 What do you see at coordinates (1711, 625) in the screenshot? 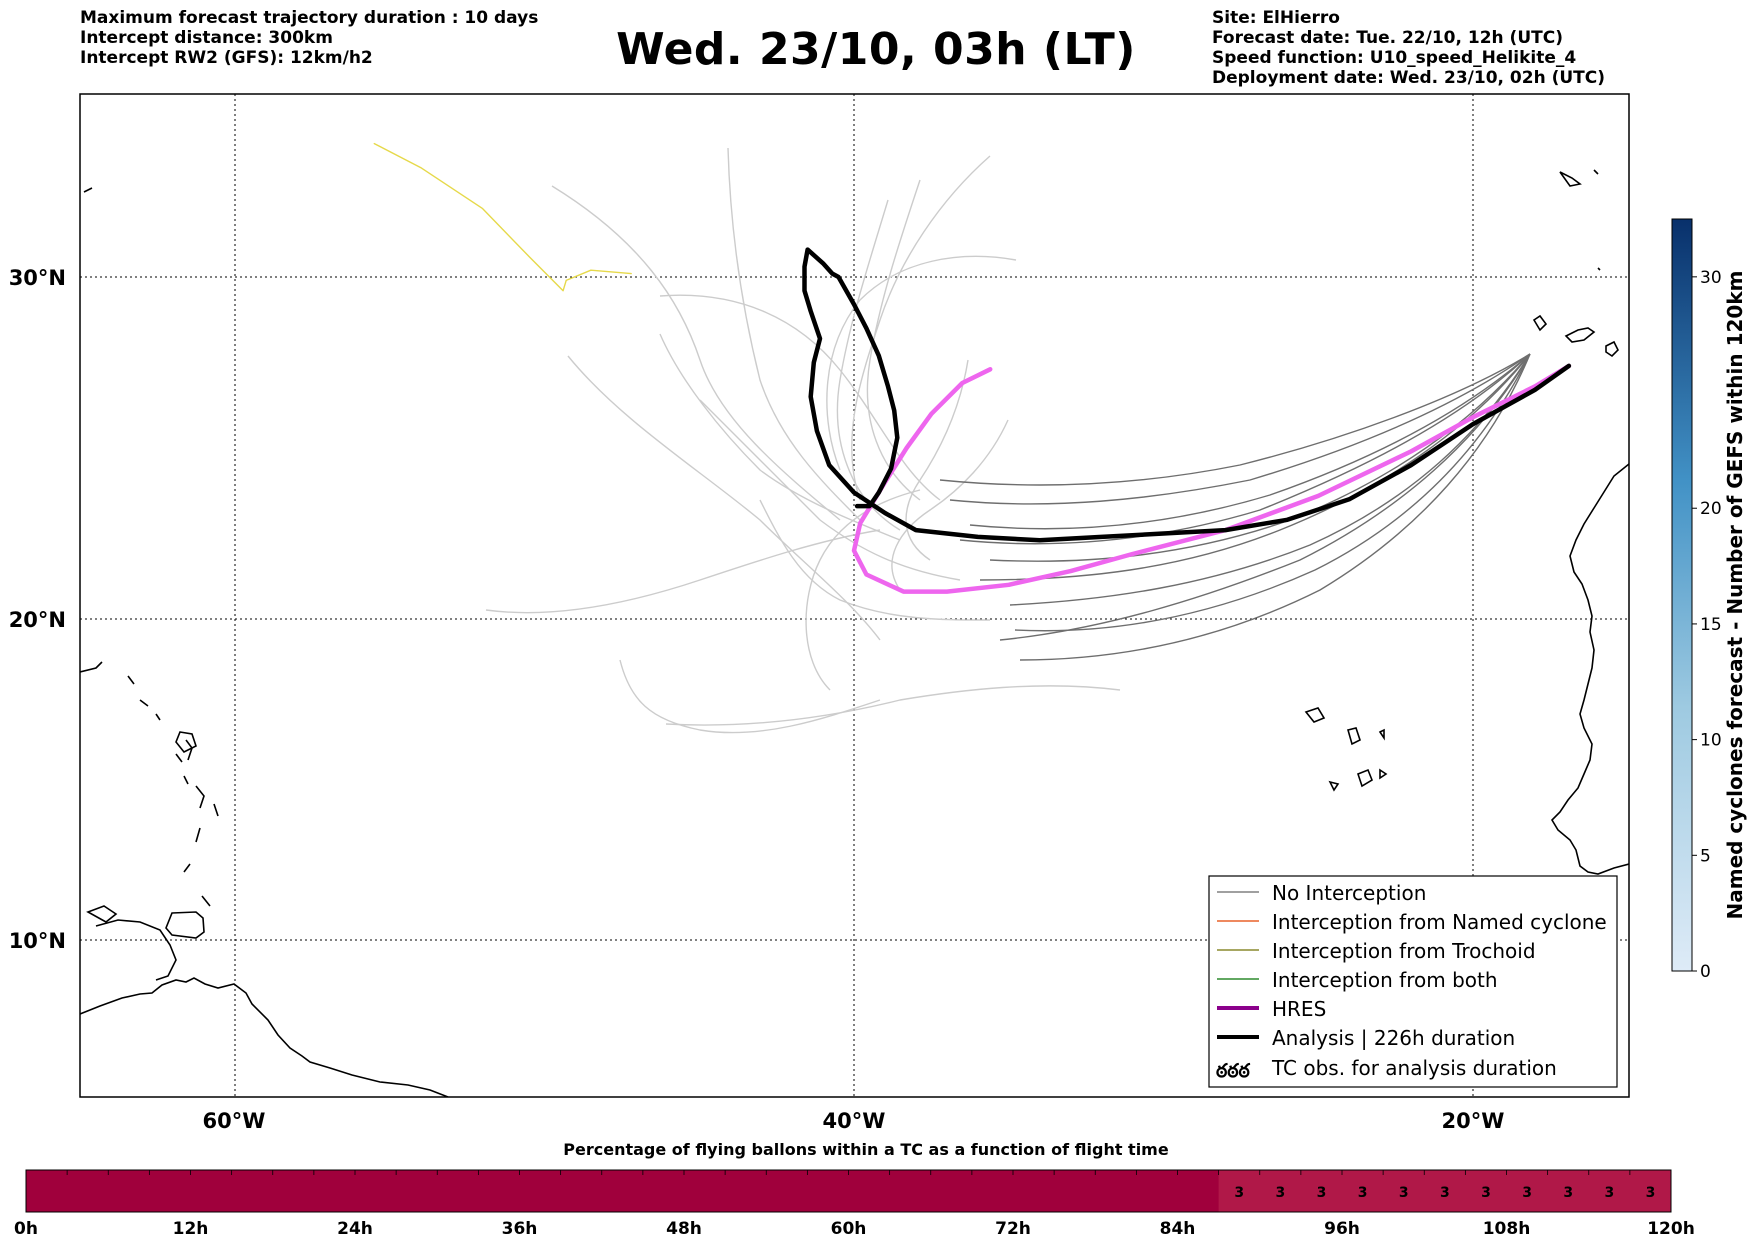
I see `colorbar-tick-label: 15` at bounding box center [1711, 625].